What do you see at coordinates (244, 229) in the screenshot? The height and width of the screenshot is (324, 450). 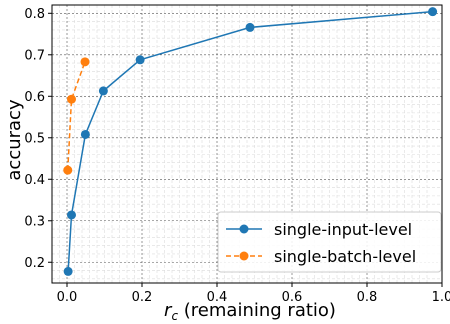 I see `legend-marker-single-input-level` at bounding box center [244, 229].